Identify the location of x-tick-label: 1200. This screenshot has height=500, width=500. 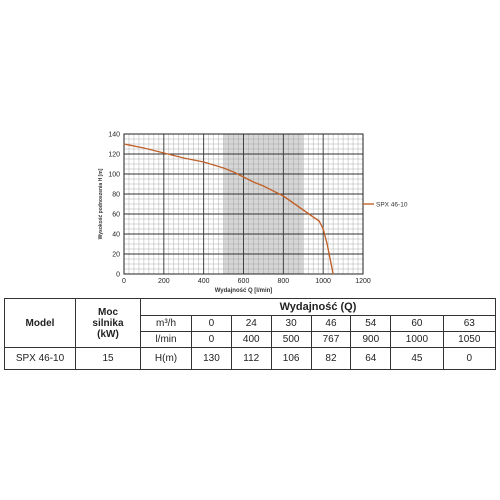
(363, 281).